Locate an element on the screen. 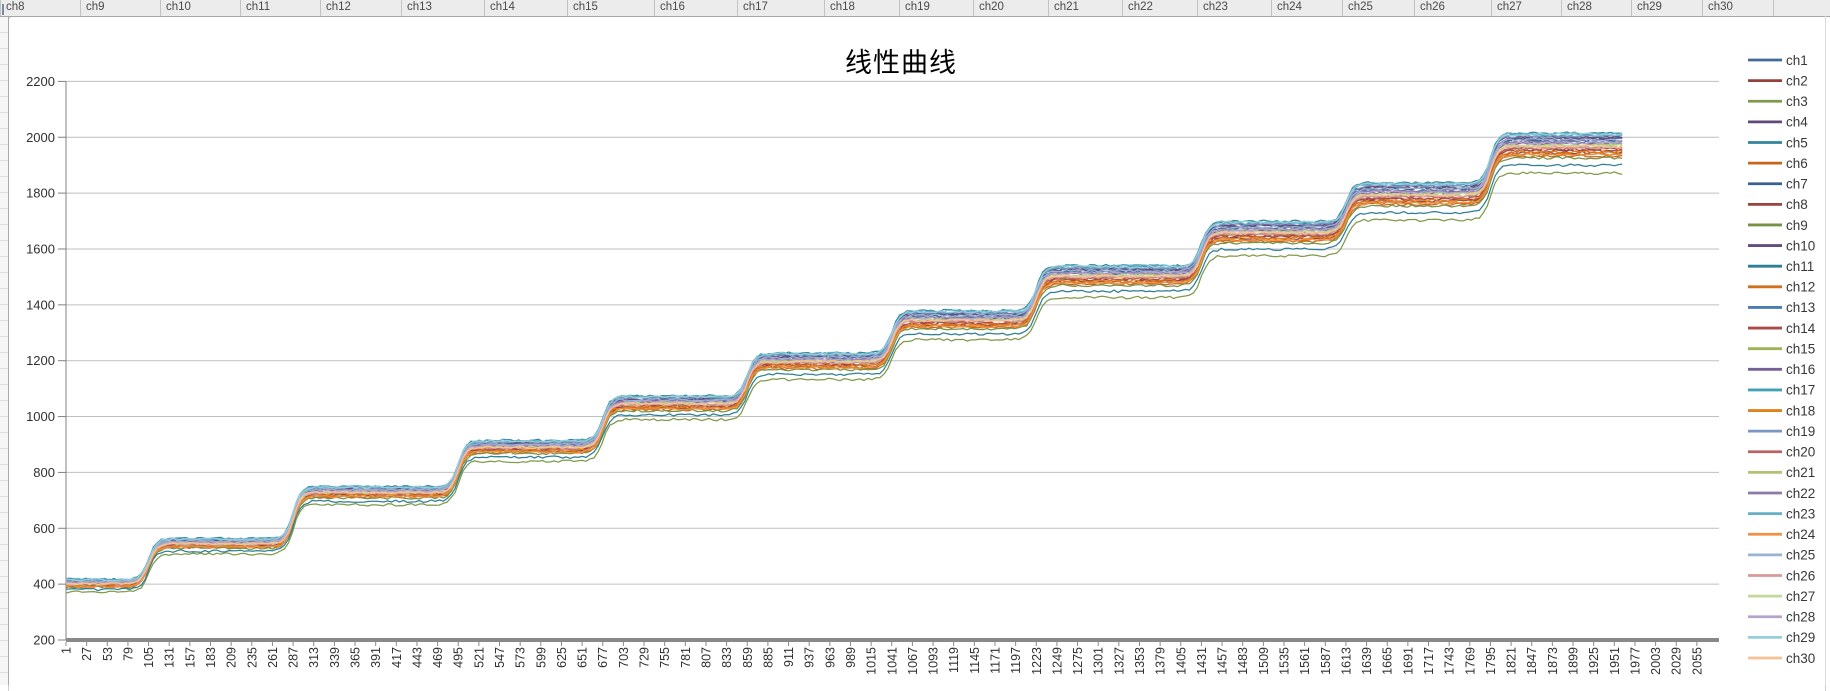 This screenshot has height=691, width=1830. legend-label-ch18: ch18 is located at coordinates (1800, 410).